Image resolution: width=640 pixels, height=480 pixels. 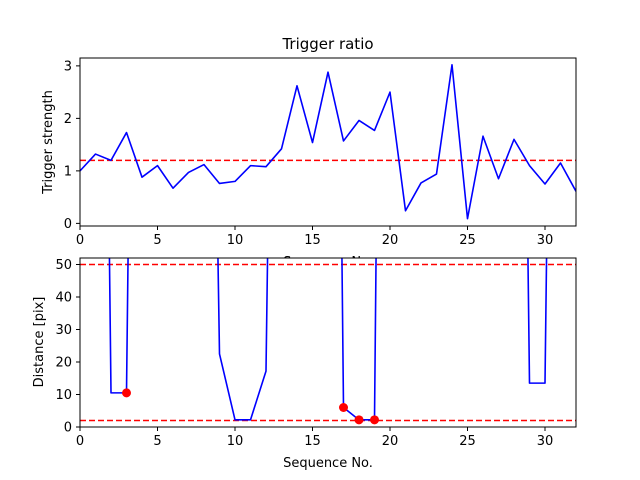 I want to click on y-tick-label: 50, so click(x=63, y=265).